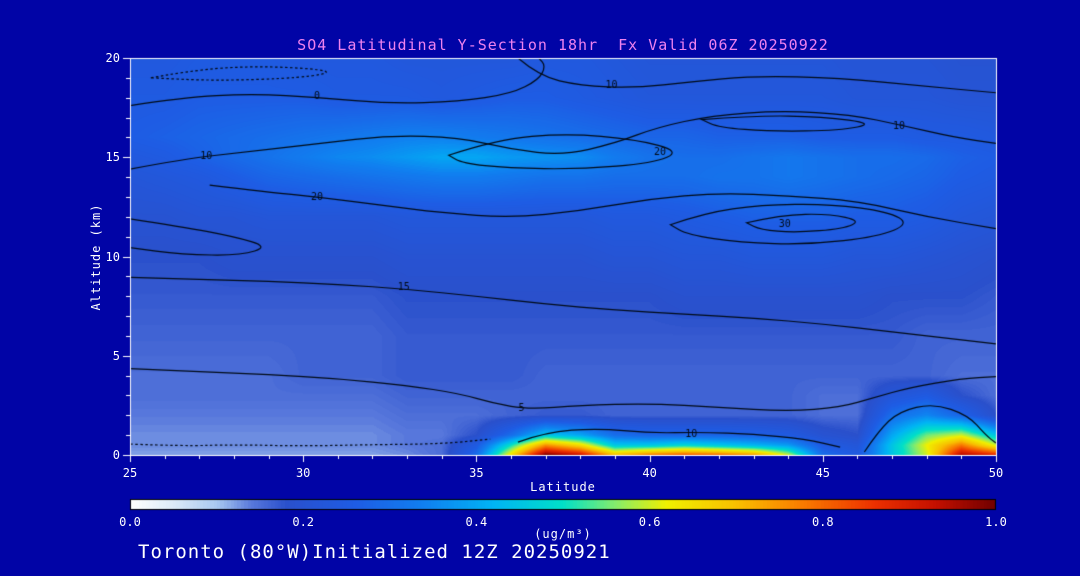 The height and width of the screenshot is (576, 1080). What do you see at coordinates (303, 522) in the screenshot?
I see `colorbar-tick-label: 0.2` at bounding box center [303, 522].